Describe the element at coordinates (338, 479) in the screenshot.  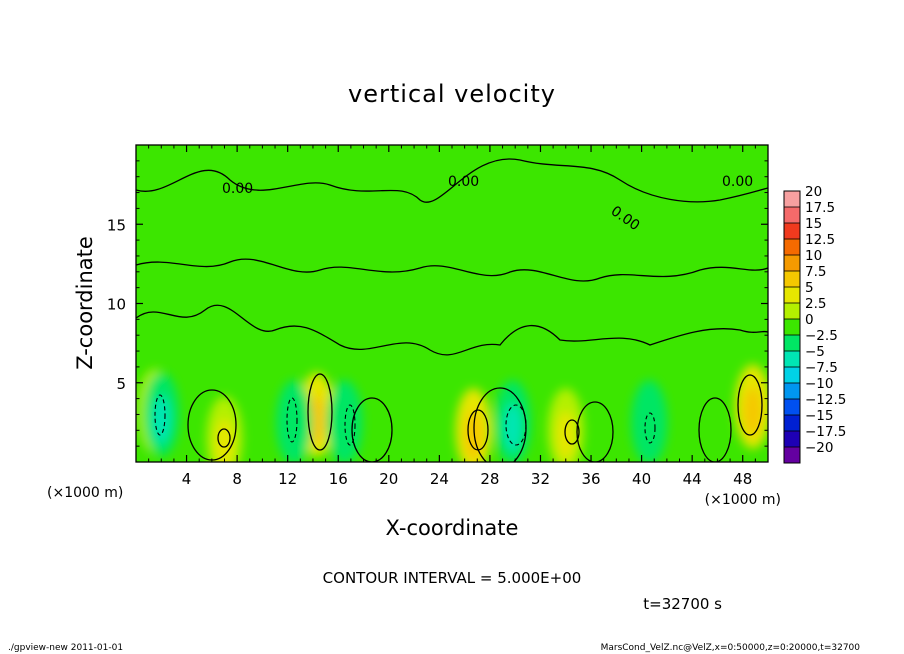
I see `x-tick-label: 16` at that location.